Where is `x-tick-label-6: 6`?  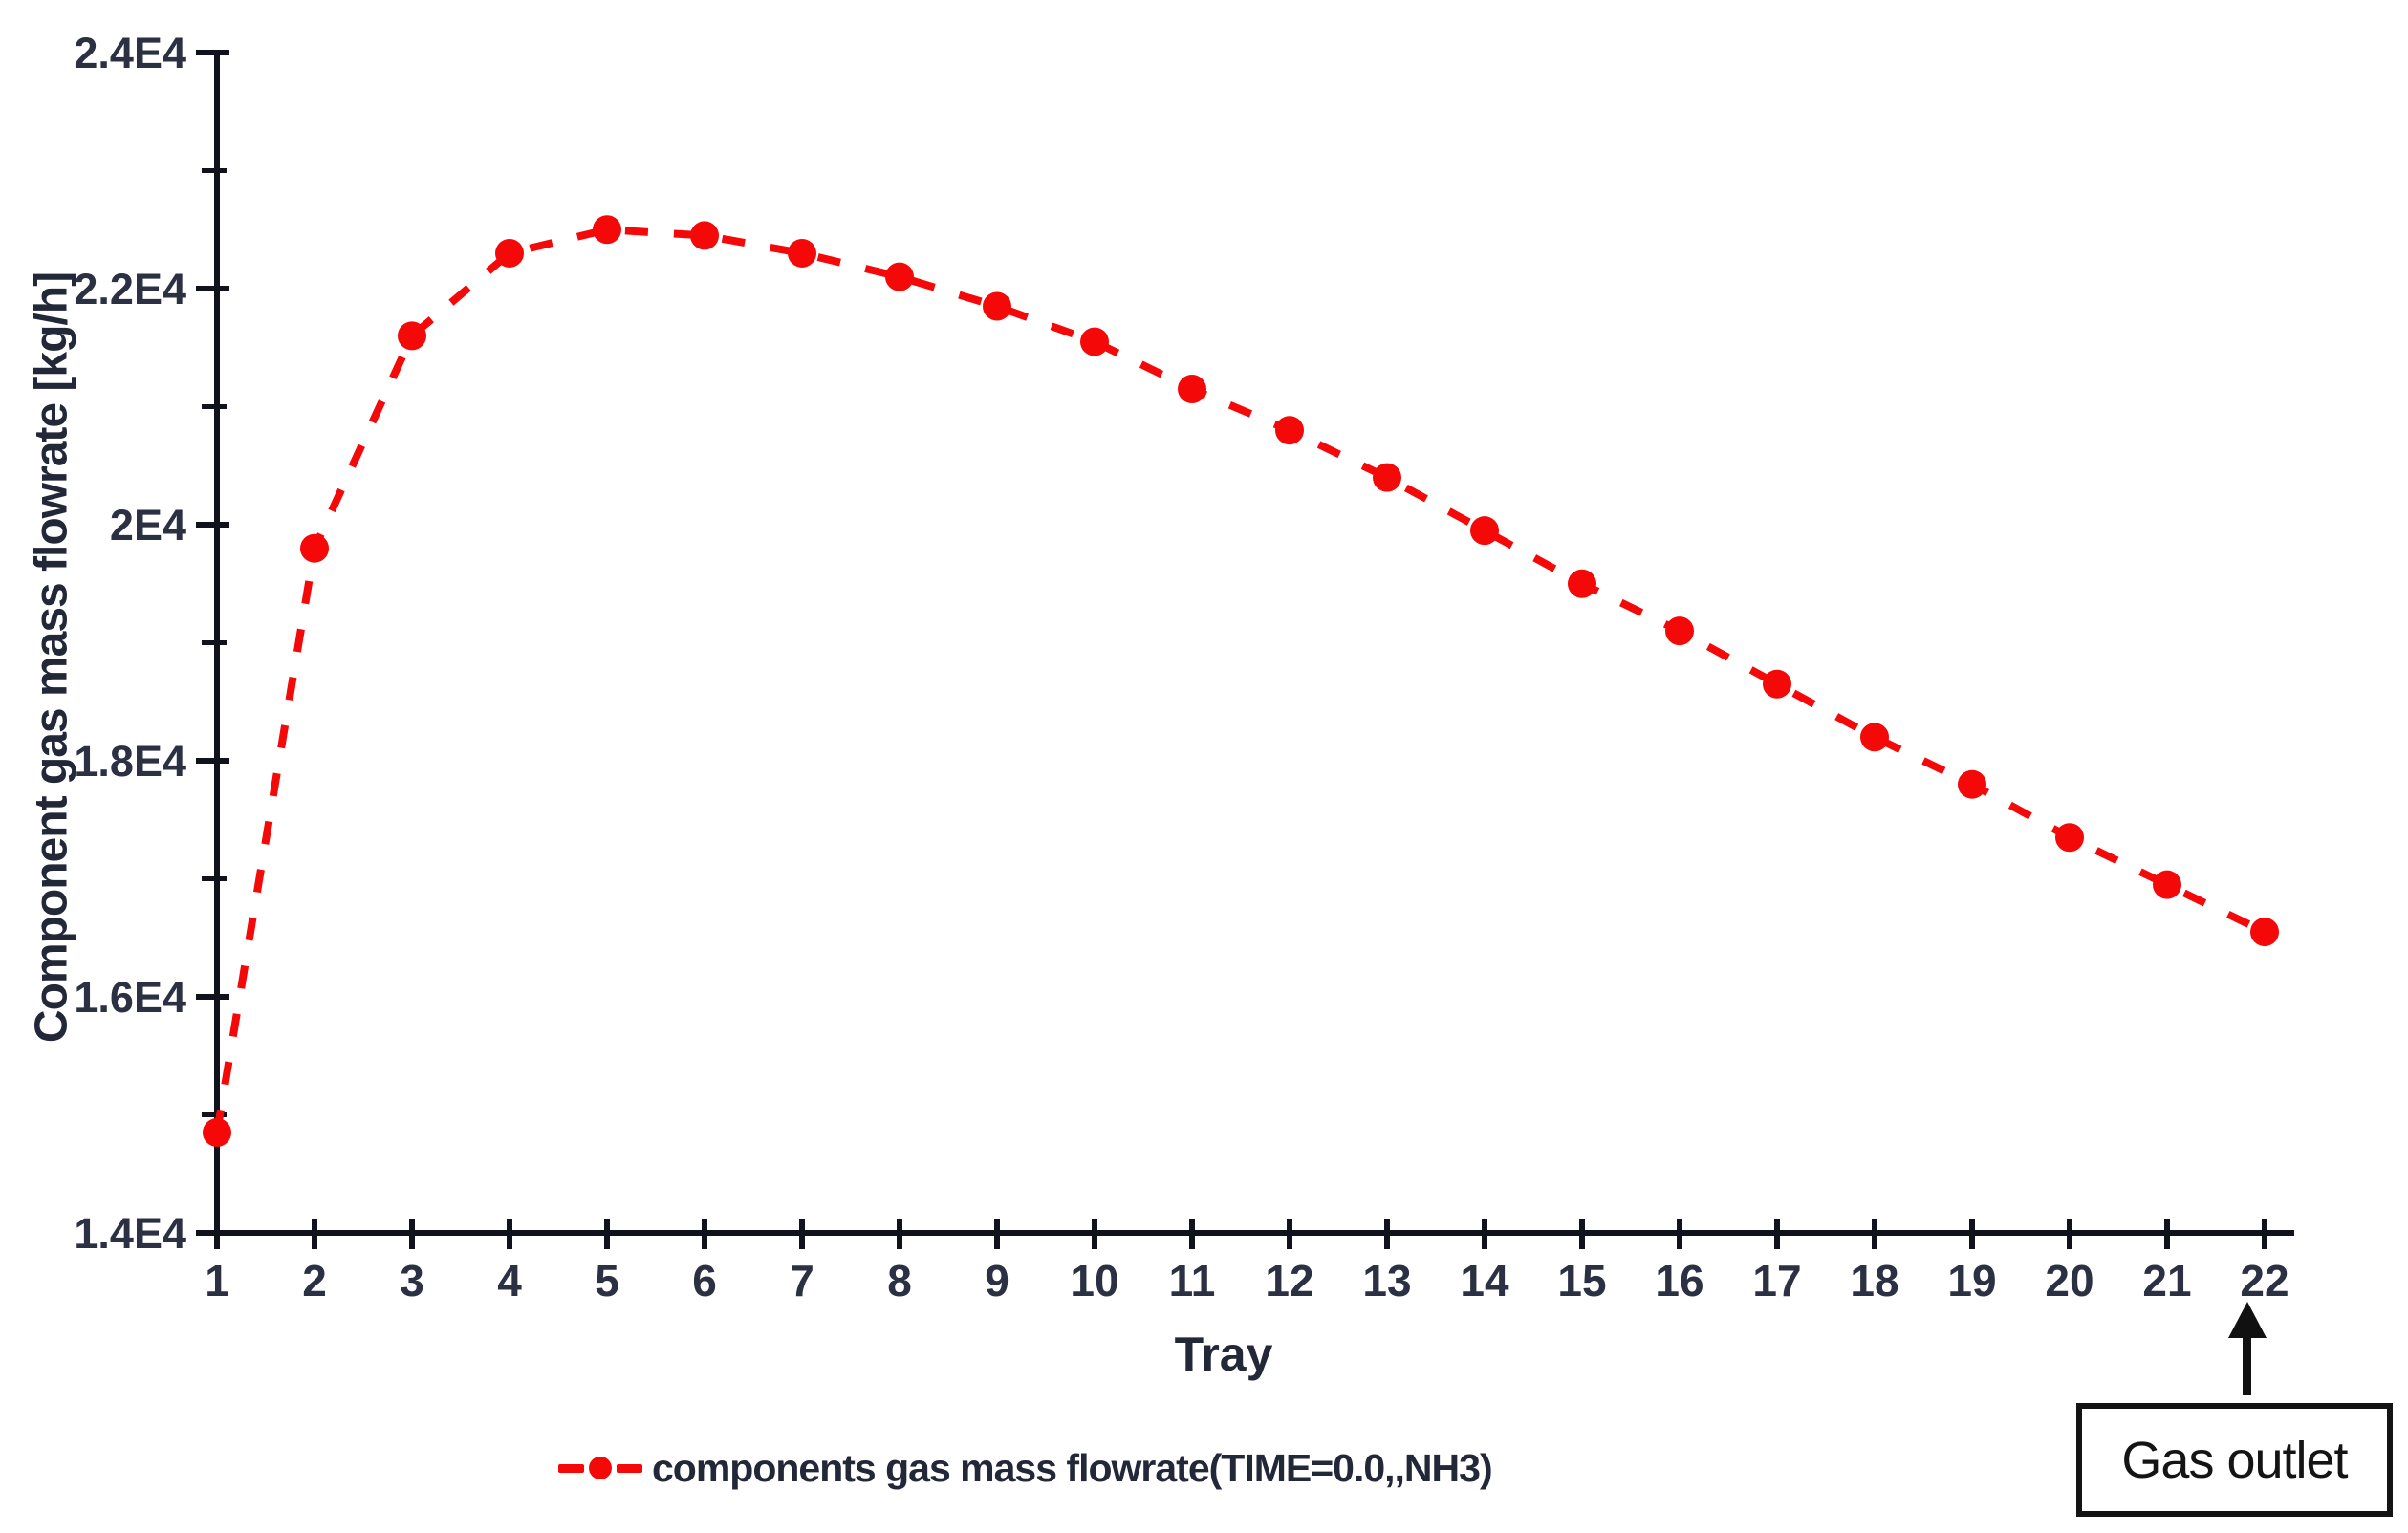
x-tick-label-6: 6 is located at coordinates (704, 1281).